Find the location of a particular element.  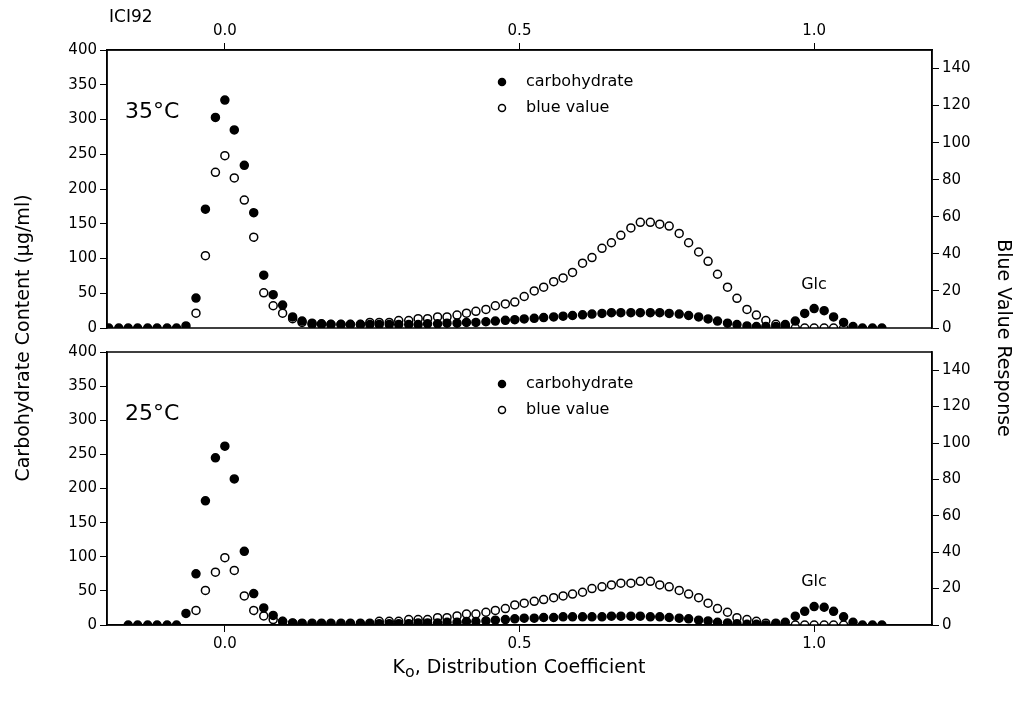

chart-title: ICI92 is located at coordinates (131, 16).